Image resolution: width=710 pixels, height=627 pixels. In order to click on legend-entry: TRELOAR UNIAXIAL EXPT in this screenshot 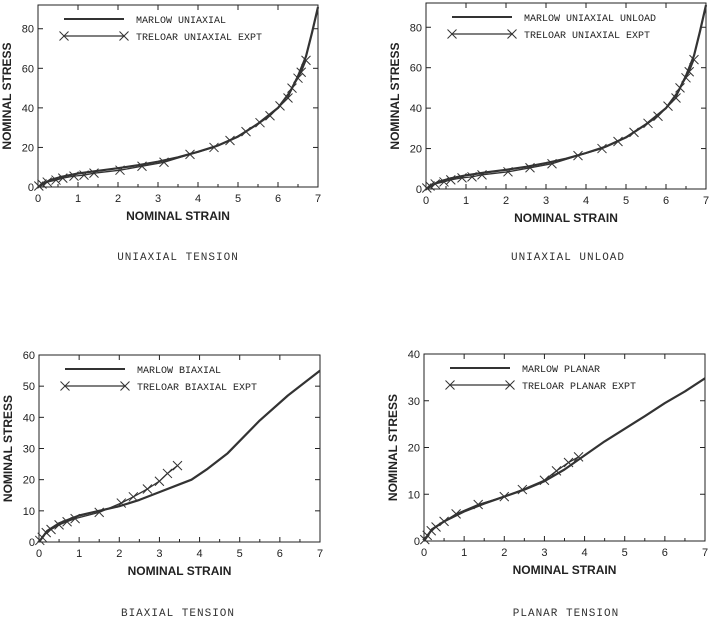, I will do `click(199, 38)`.